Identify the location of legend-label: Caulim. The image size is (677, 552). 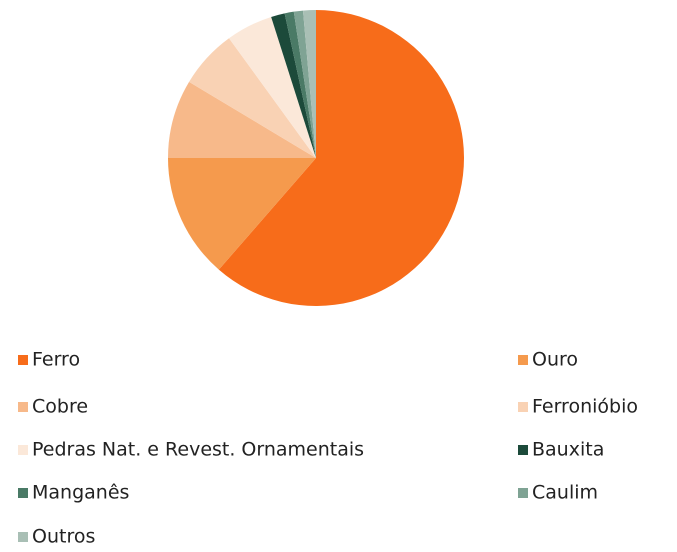
(565, 493).